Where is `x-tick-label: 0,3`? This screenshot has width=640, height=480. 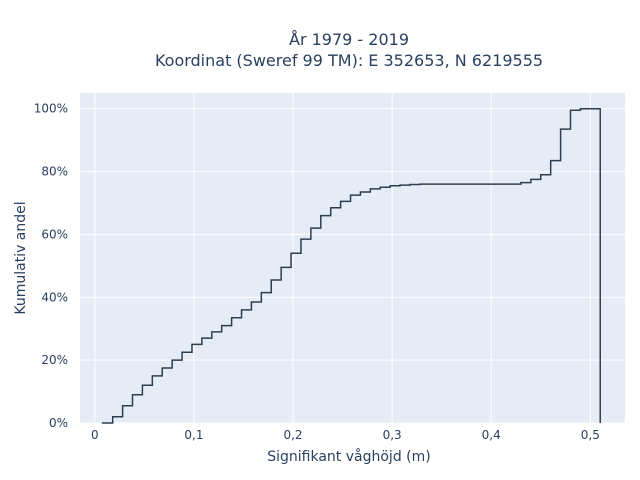 x-tick-label: 0,3 is located at coordinates (392, 435).